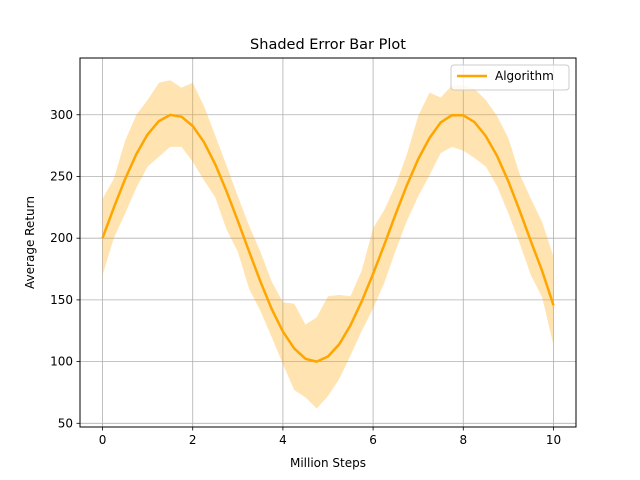  What do you see at coordinates (61, 300) in the screenshot?
I see `y-tick-label: 150` at bounding box center [61, 300].